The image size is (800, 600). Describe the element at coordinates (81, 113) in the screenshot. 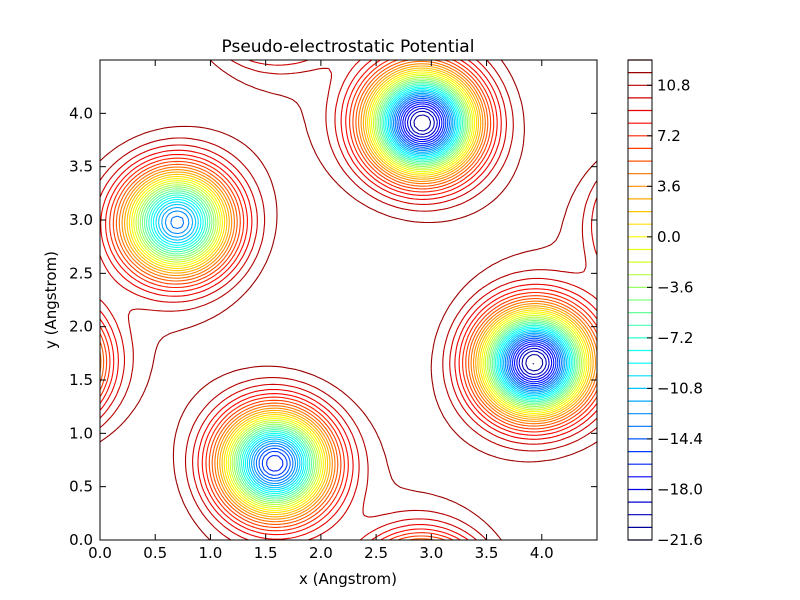

I see `y-tick-label: 4.0` at that location.